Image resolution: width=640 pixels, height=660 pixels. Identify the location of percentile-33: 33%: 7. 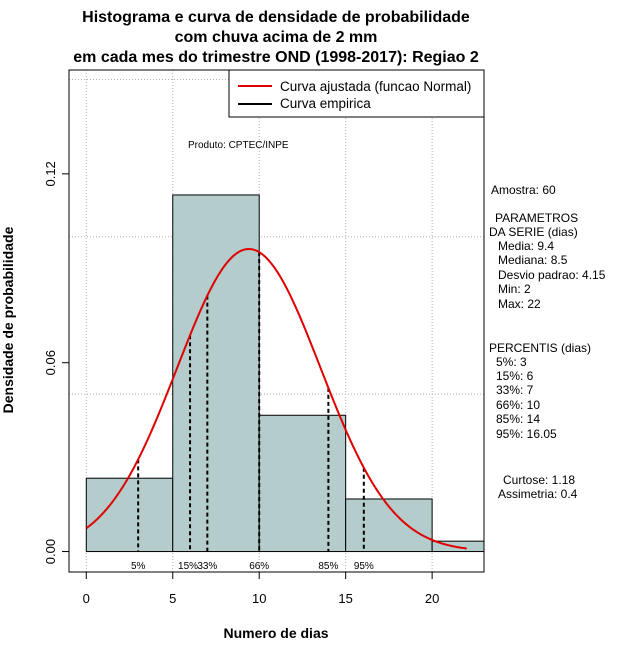
(515, 390).